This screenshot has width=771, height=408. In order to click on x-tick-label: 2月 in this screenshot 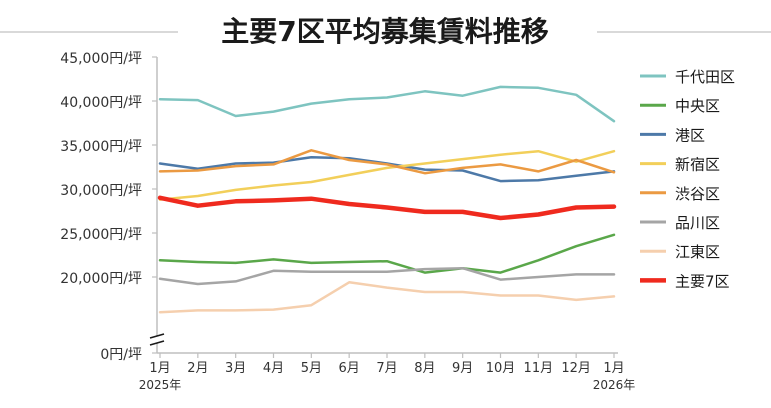, I will do `click(197, 368)`.